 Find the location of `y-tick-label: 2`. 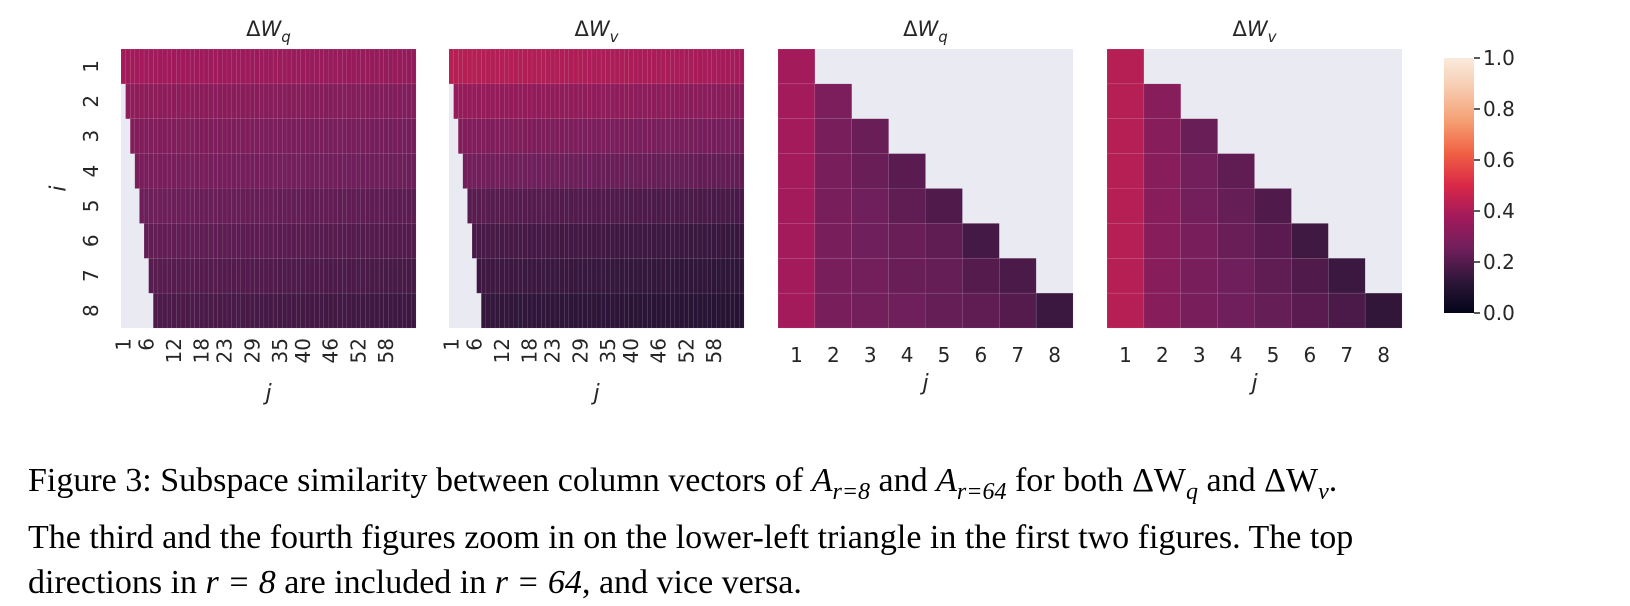

y-tick-label: 2 is located at coordinates (91, 101).